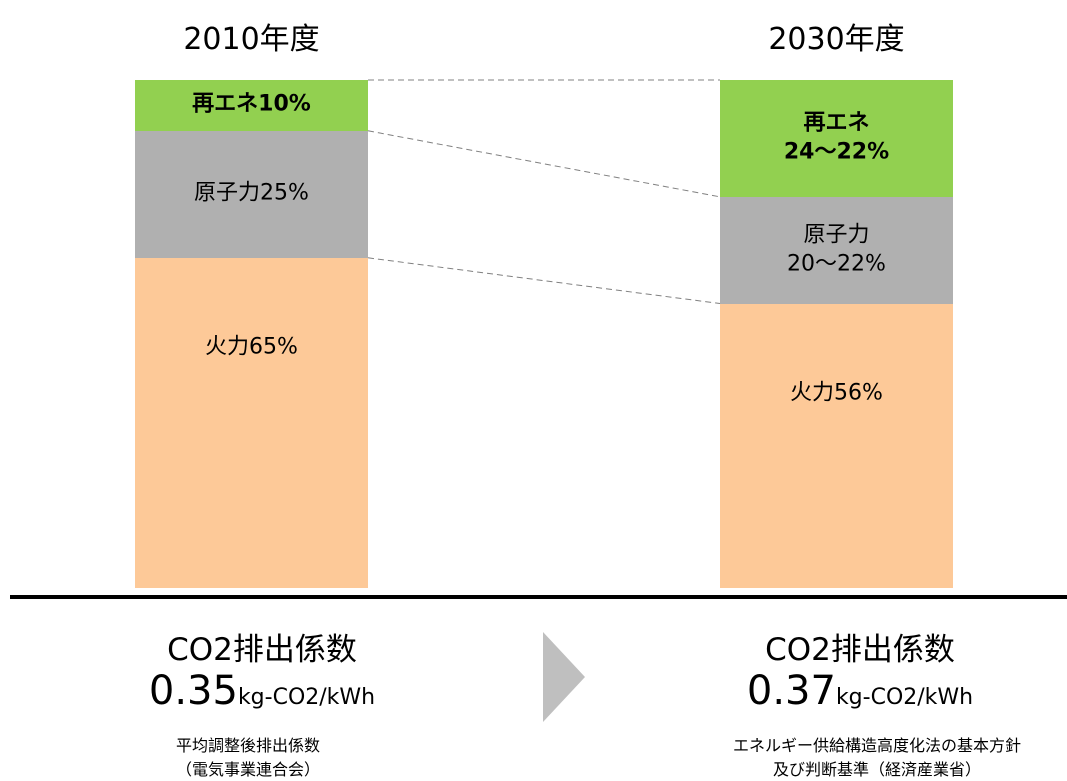  I want to click on emission-row: 0.37kg-CO2/kWh, so click(860, 691).